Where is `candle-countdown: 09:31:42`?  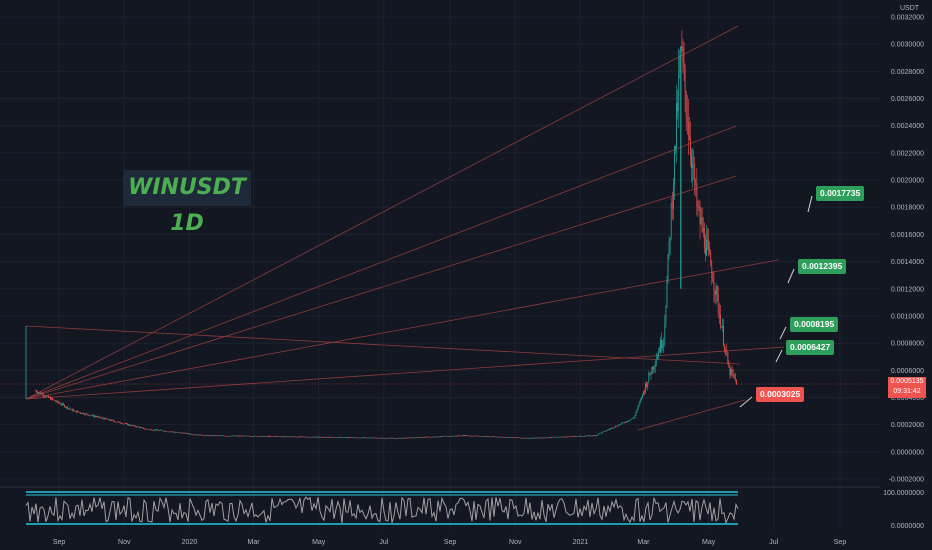 candle-countdown: 09:31:42 is located at coordinates (907, 391).